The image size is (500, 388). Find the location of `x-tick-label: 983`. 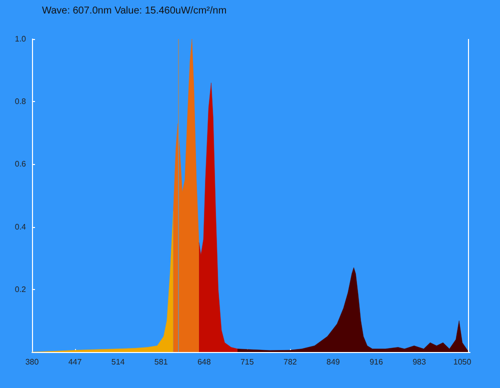

x-tick-label: 983 is located at coordinates (419, 362).